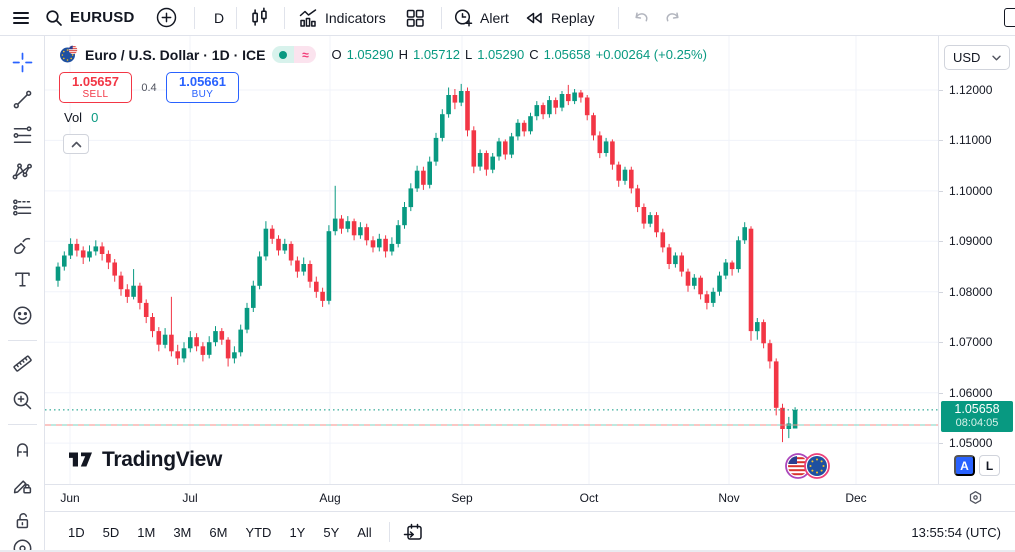 The image size is (1015, 552). Describe the element at coordinates (971, 443) in the screenshot. I see `price-tick-label: 1.05000` at that location.